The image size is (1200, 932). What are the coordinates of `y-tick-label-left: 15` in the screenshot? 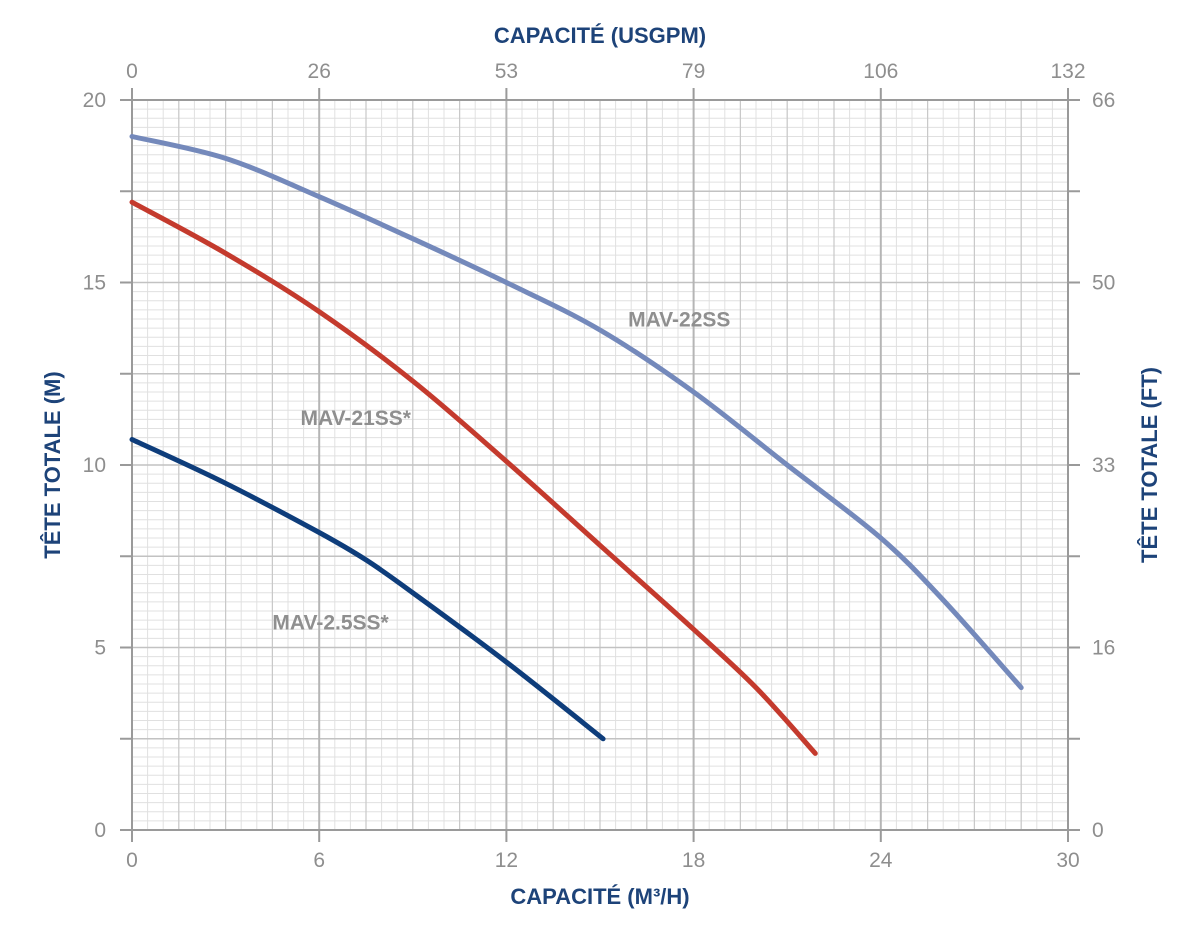 It's located at (94, 283).